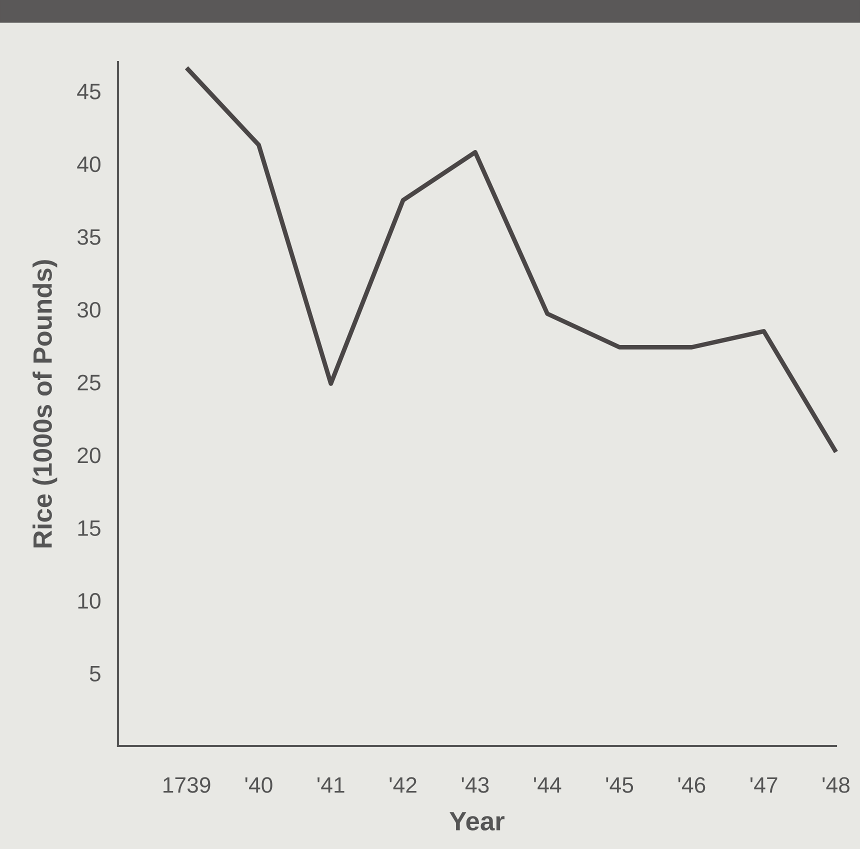 The image size is (860, 849). What do you see at coordinates (89, 382) in the screenshot?
I see `y-tick-label: 25` at bounding box center [89, 382].